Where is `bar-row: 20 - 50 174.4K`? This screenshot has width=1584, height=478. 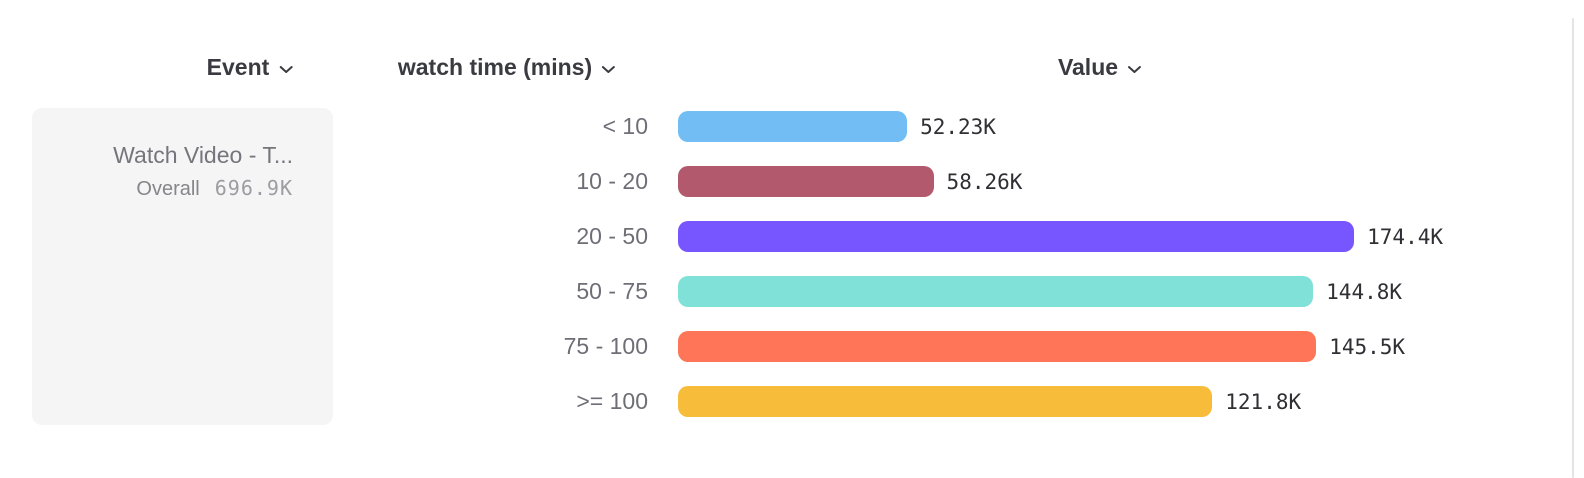
bar-row: 20 - 50 174.4K is located at coordinates (792, 236).